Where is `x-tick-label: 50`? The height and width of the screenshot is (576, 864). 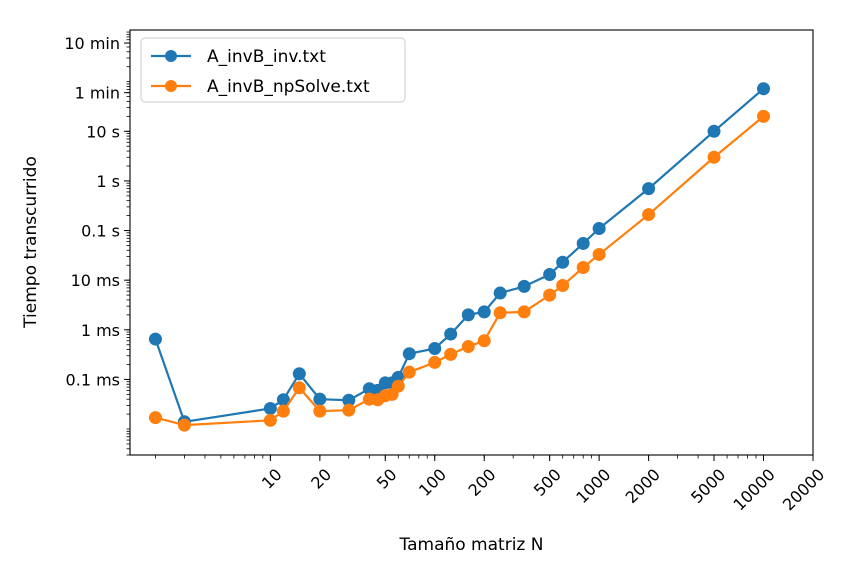 x-tick-label: 50 is located at coordinates (387, 479).